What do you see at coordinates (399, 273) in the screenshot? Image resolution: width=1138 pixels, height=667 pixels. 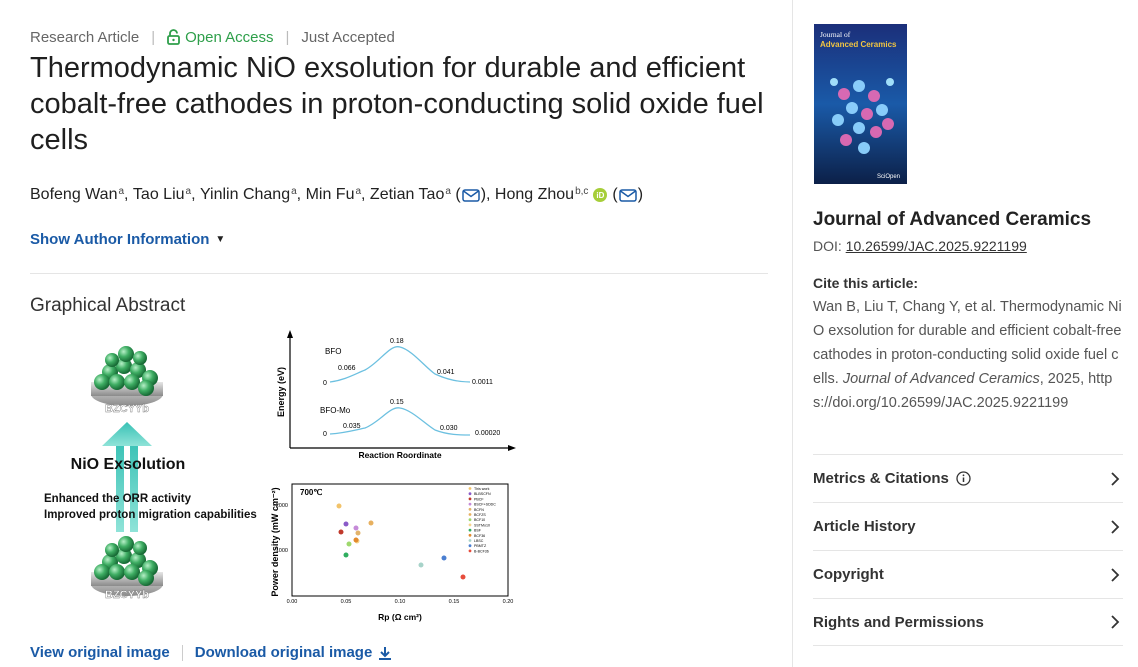 I see `section-divider` at bounding box center [399, 273].